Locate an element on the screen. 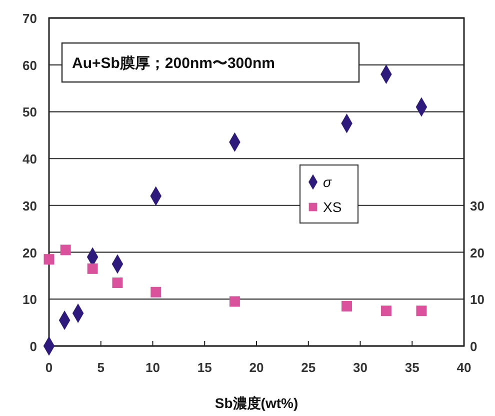 The image size is (495, 416). x-tick-label: 25 is located at coordinates (308, 367).